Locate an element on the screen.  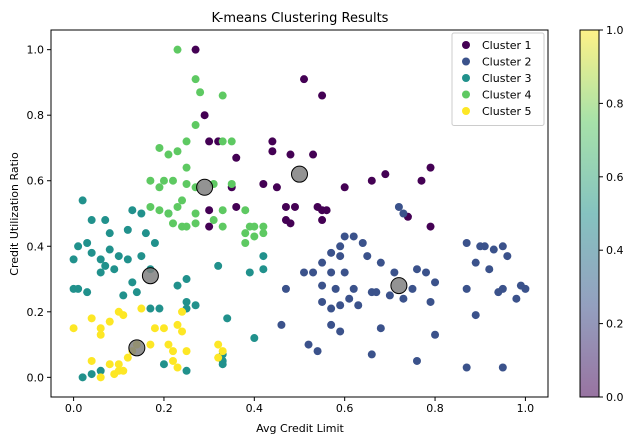
x-tick-label: 0.0 is located at coordinates (74, 408).